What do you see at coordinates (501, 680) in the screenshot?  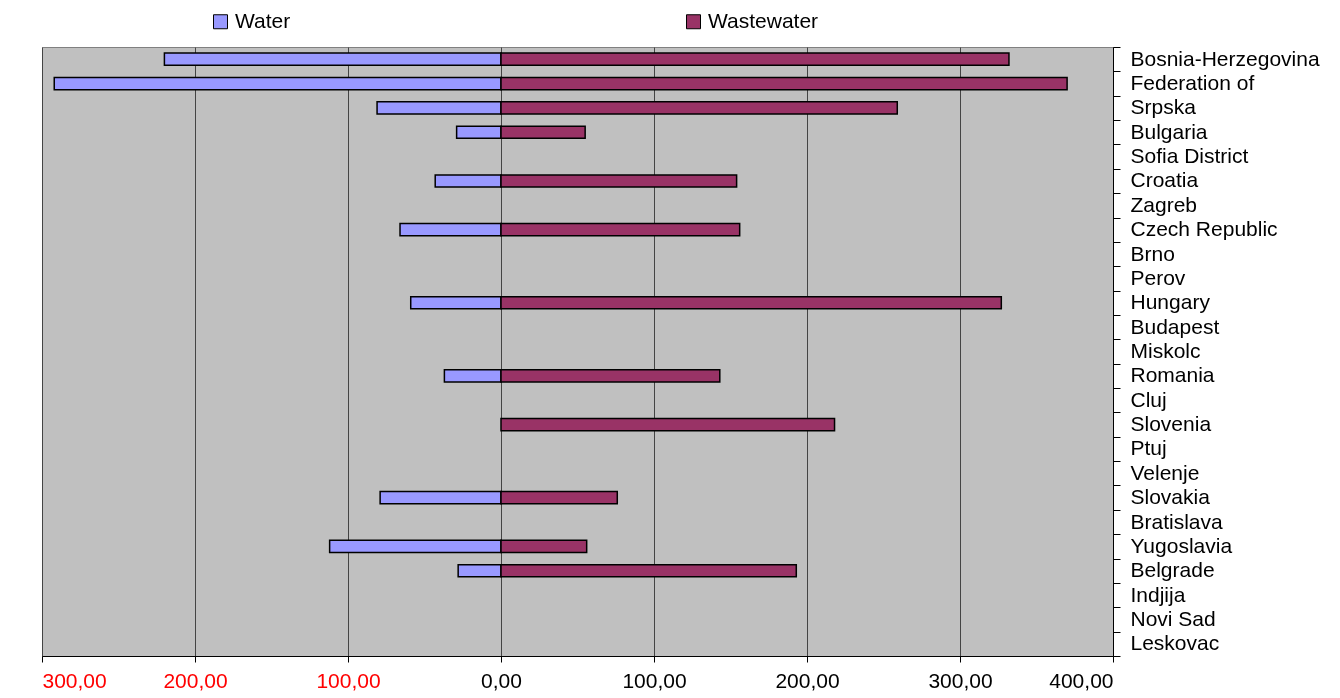 I see `x-tick-label: 0,00` at bounding box center [501, 680].